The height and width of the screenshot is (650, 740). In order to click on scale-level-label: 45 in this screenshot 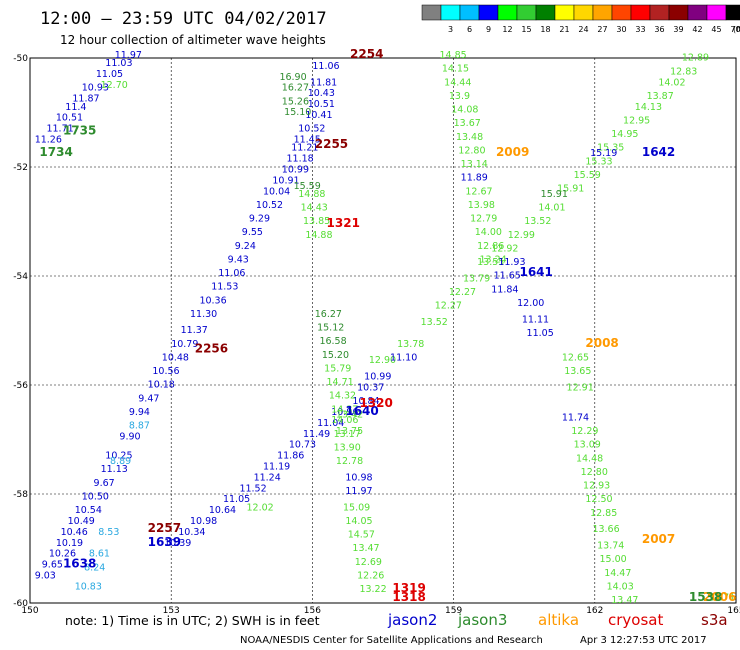, I will do `click(716, 29)`.